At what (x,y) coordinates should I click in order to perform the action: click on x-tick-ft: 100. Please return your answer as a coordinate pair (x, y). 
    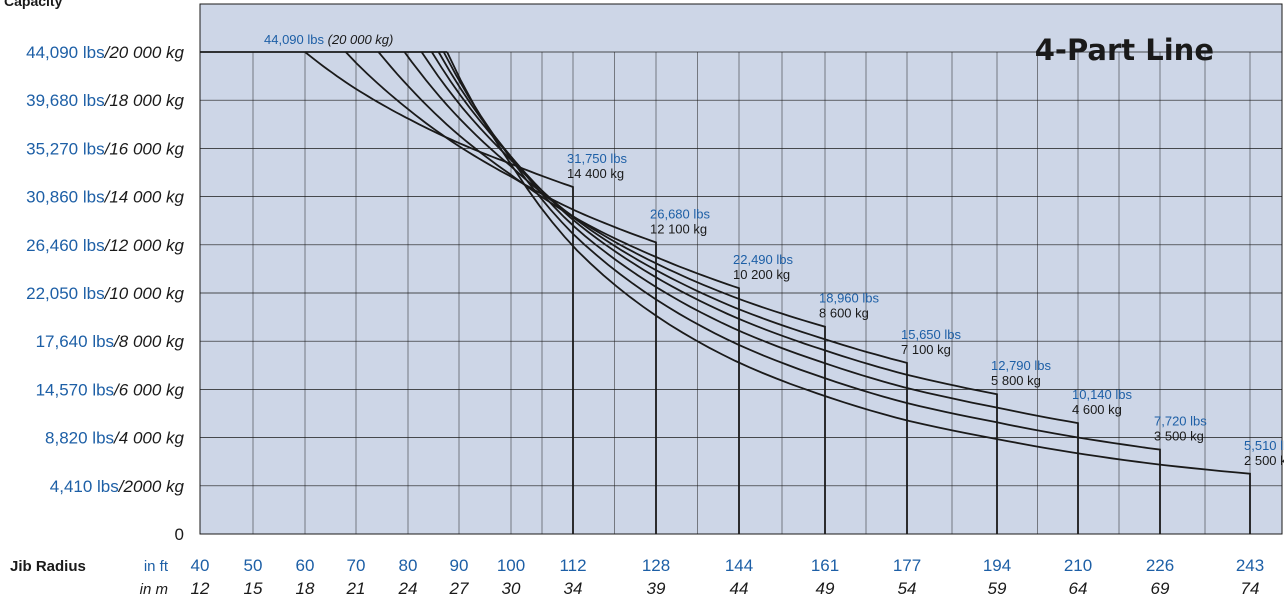
    Looking at the image, I should click on (511, 565).